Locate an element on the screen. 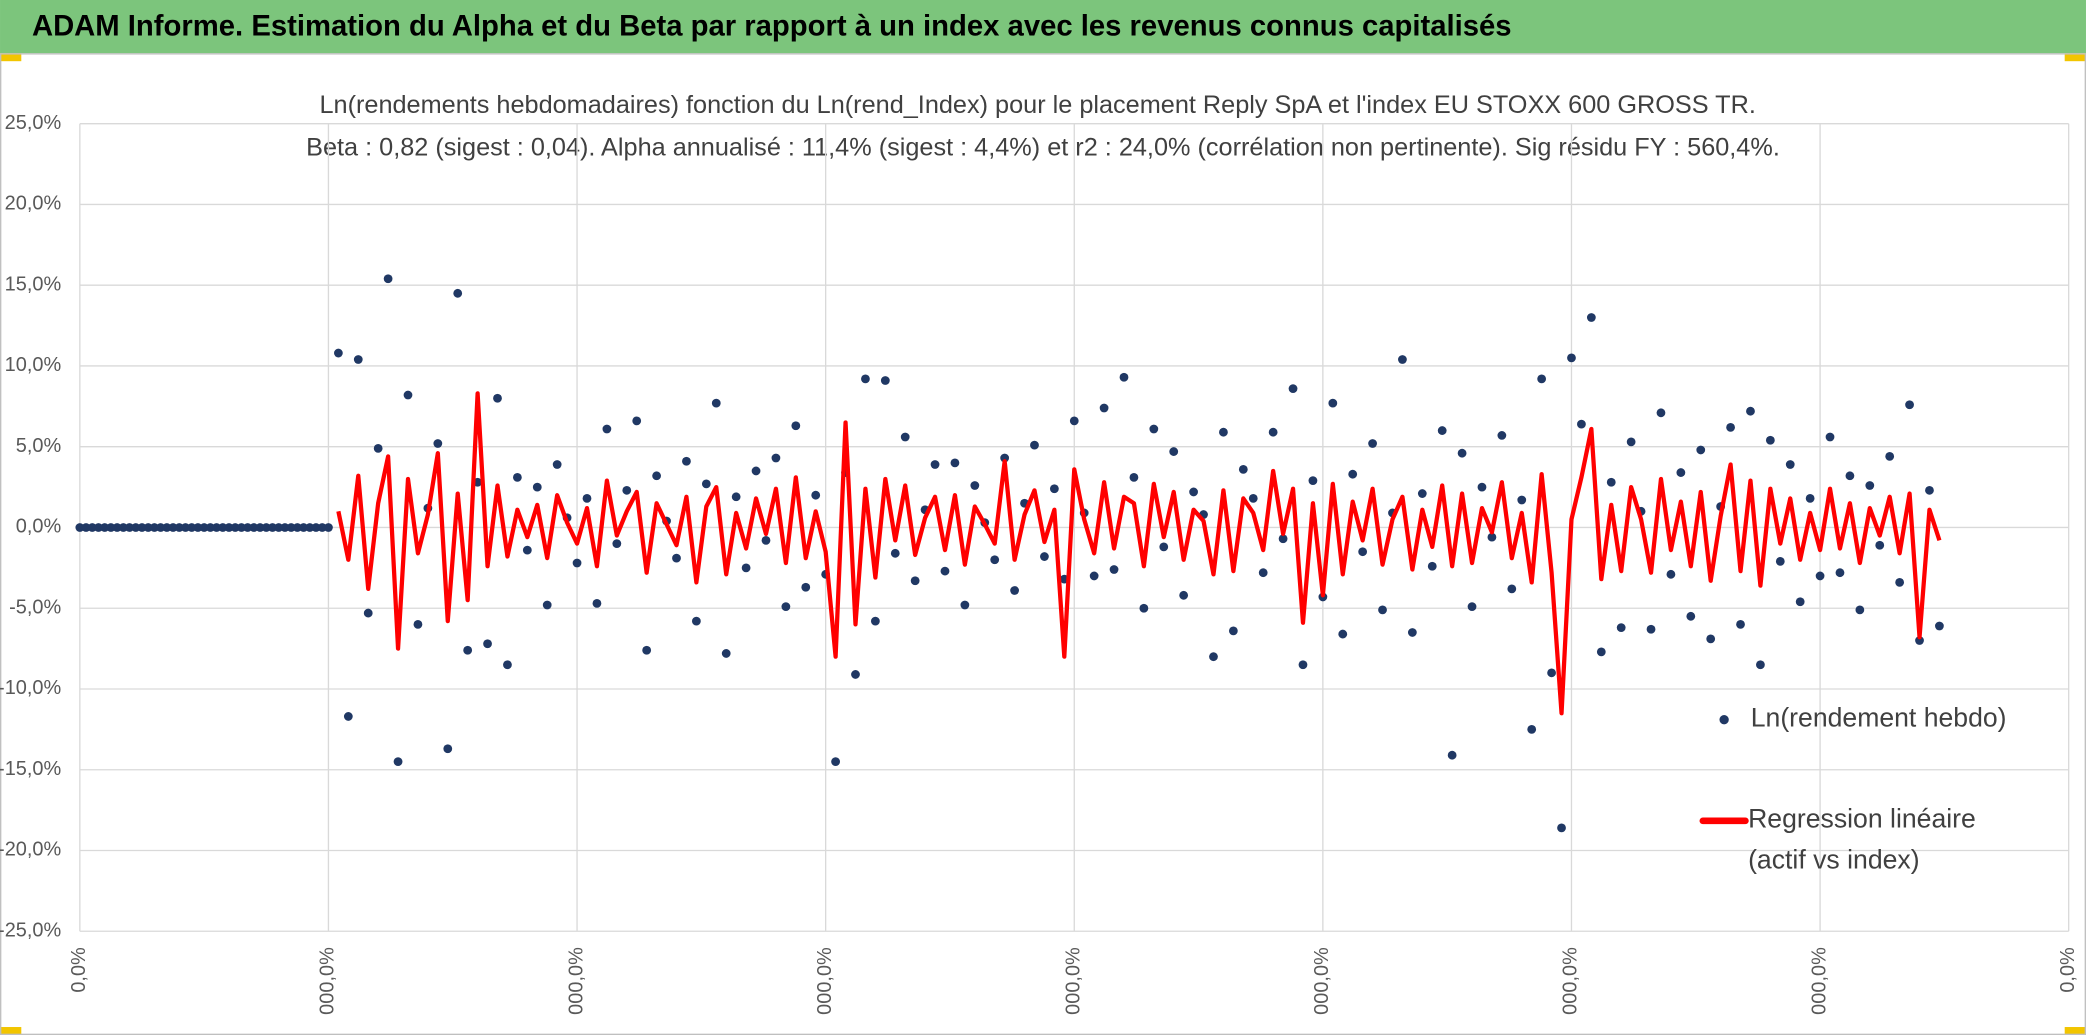 This screenshot has width=2086, height=1035. y-tick-label: 0,0% is located at coordinates (39, 527).